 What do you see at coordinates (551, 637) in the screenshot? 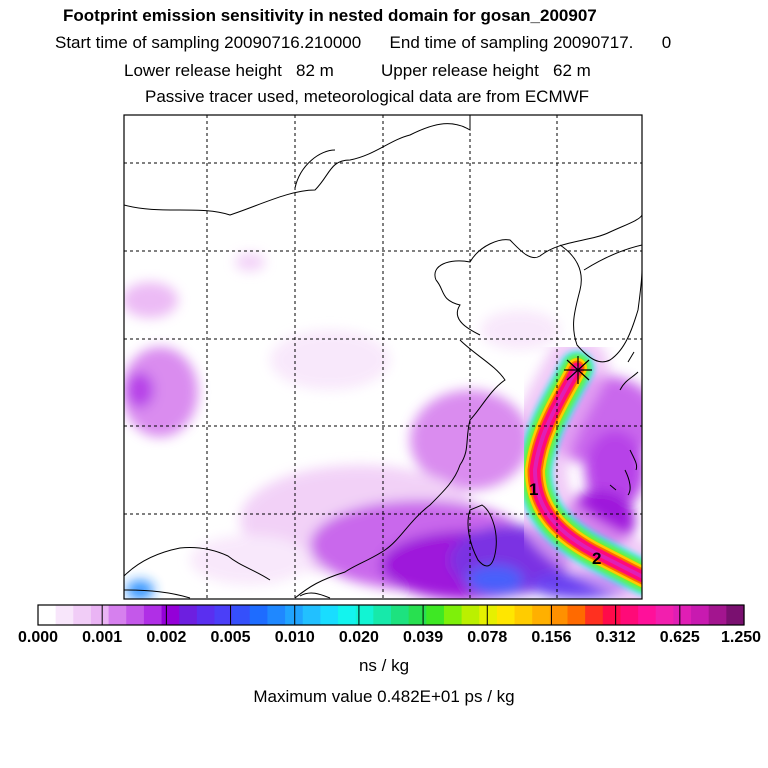
I see `colorbar-tick-label: 0.156` at bounding box center [551, 637].